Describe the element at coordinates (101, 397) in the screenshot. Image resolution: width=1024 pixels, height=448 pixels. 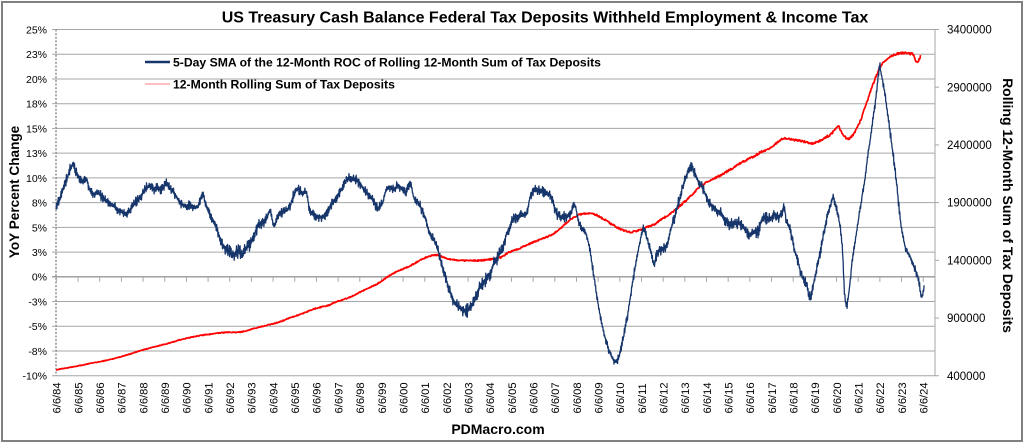
I see `svg-text: 6/6/86` at that location.